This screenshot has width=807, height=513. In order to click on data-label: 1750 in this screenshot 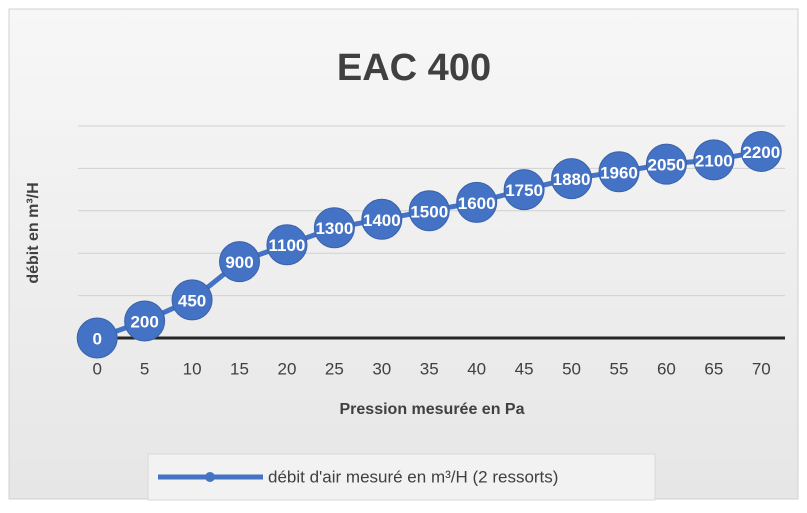, I will do `click(524, 190)`.